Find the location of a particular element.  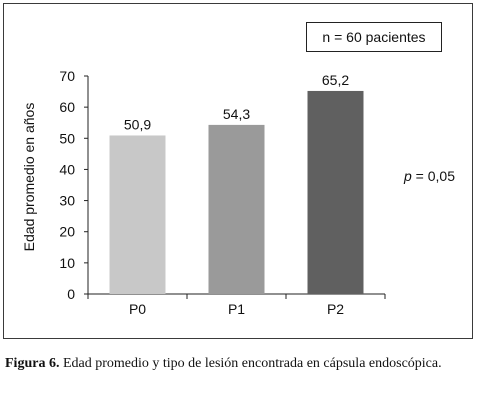

caption-label: Figura 6. is located at coordinates (32, 363).